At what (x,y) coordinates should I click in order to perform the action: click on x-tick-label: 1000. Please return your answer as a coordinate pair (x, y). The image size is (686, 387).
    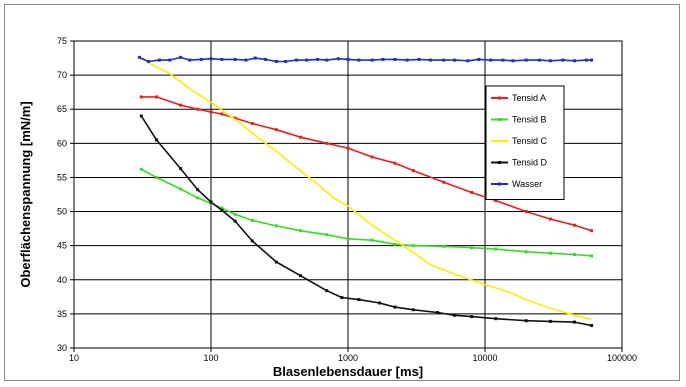
    Looking at the image, I should click on (348, 358).